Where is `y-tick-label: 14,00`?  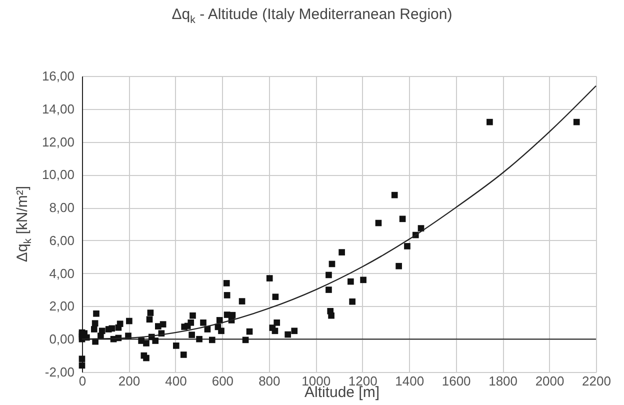
y-tick-label: 14,00 is located at coordinates (58, 108).